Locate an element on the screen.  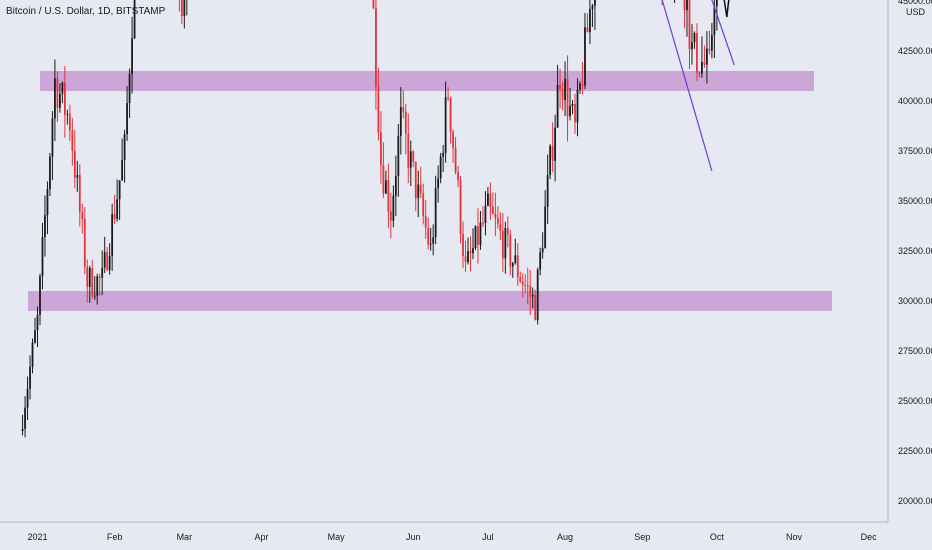
price-tick-label: 25000.00 is located at coordinates (915, 401).